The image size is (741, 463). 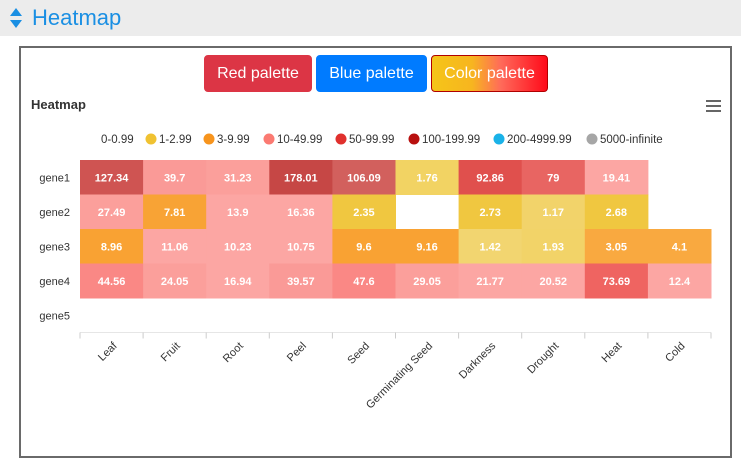 I want to click on cell-value-label: 8.96, so click(x=111, y=247).